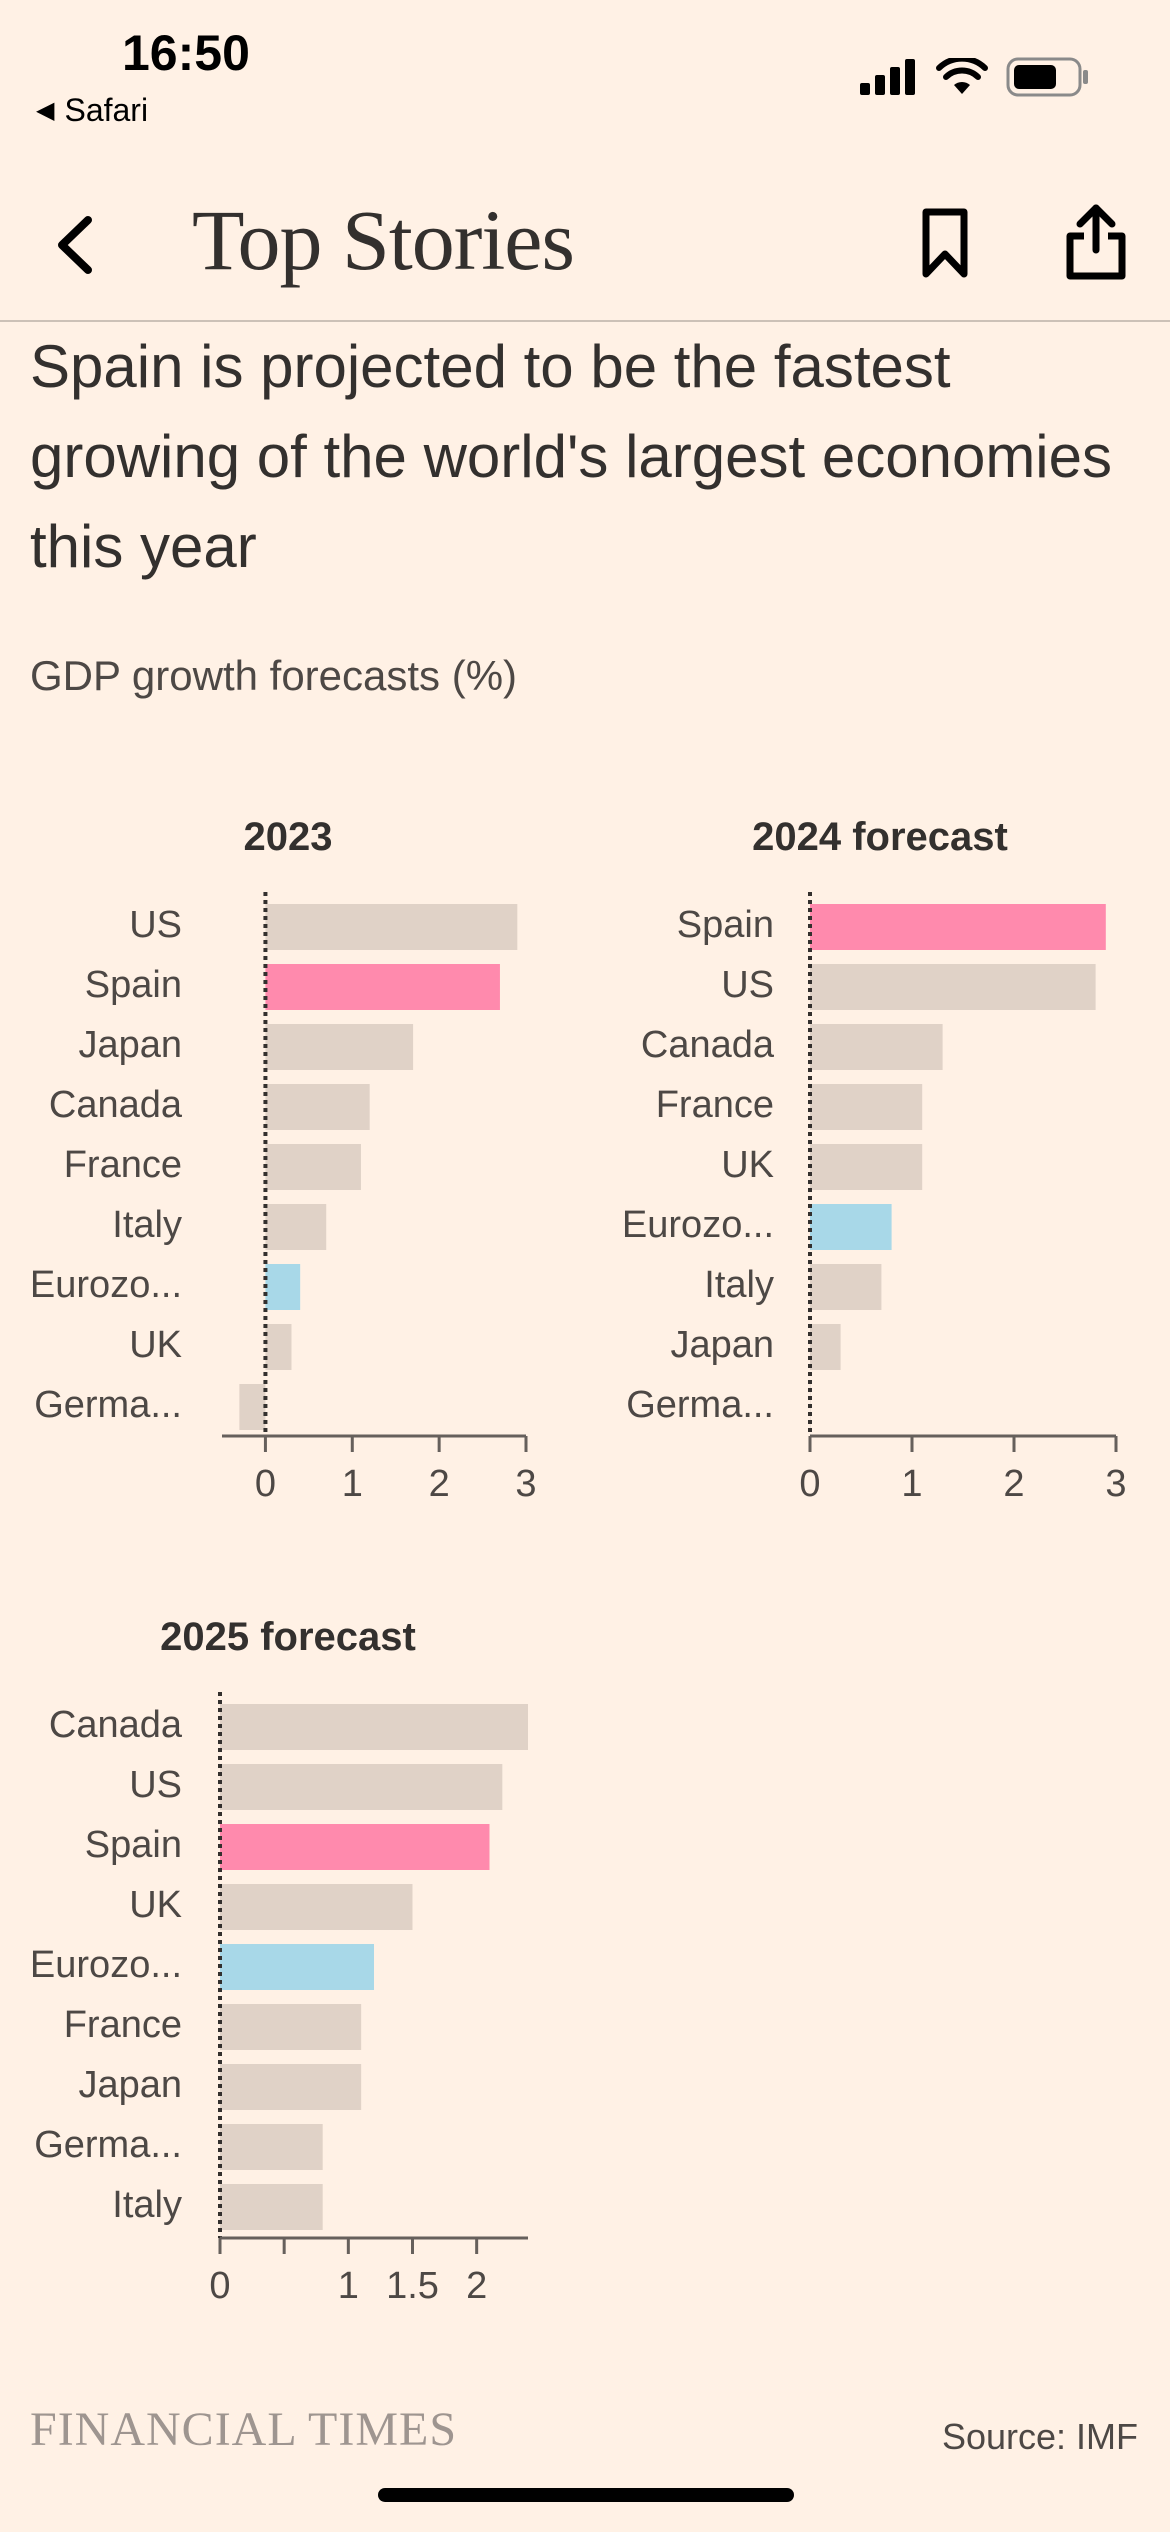 The image size is (1170, 2532). I want to click on nav-bar: Top Stories, so click(585, 236).